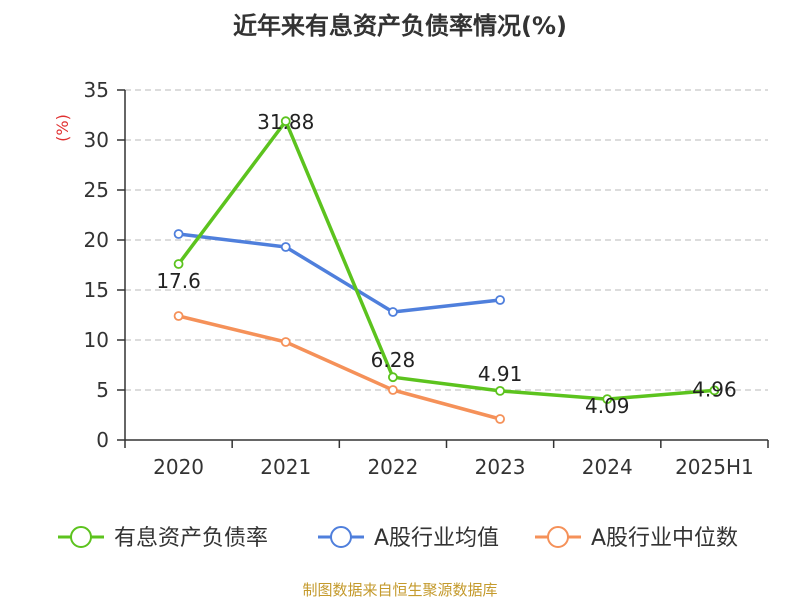 This screenshot has height=600, width=800. Describe the element at coordinates (102, 390) in the screenshot. I see `y-tick-label: 5` at that location.